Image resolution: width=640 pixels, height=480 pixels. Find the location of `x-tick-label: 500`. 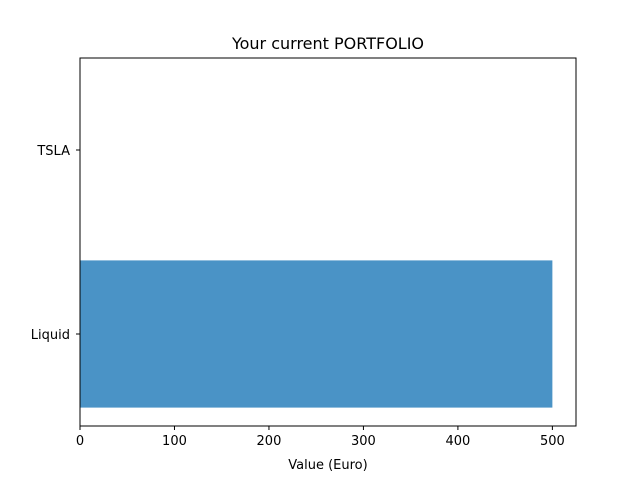

x-tick-label: 500 is located at coordinates (552, 441).